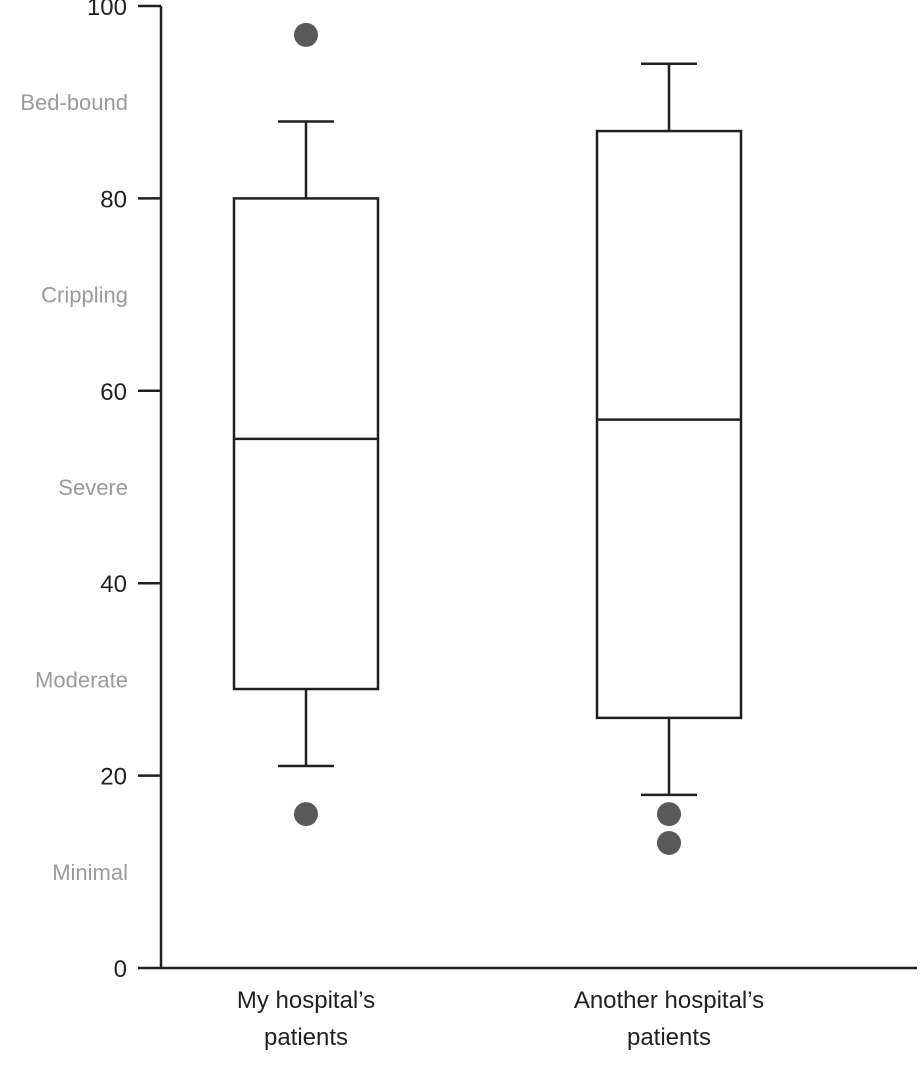 The height and width of the screenshot is (1065, 920). Describe the element at coordinates (306, 1000) in the screenshot. I see `category-label-line1: My hospital’s` at that location.